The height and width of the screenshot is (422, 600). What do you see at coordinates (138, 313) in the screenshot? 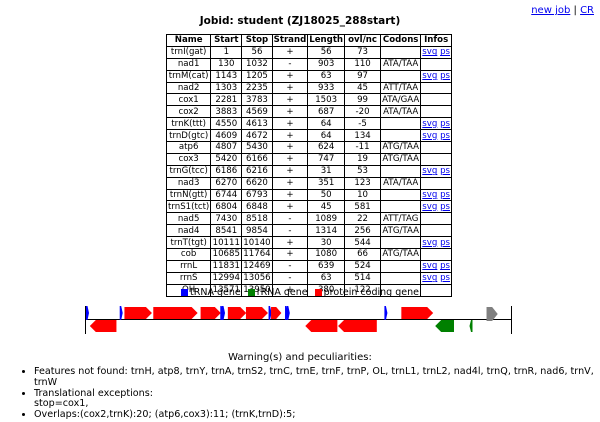
I see `gene-feature-nad2` at bounding box center [138, 313].